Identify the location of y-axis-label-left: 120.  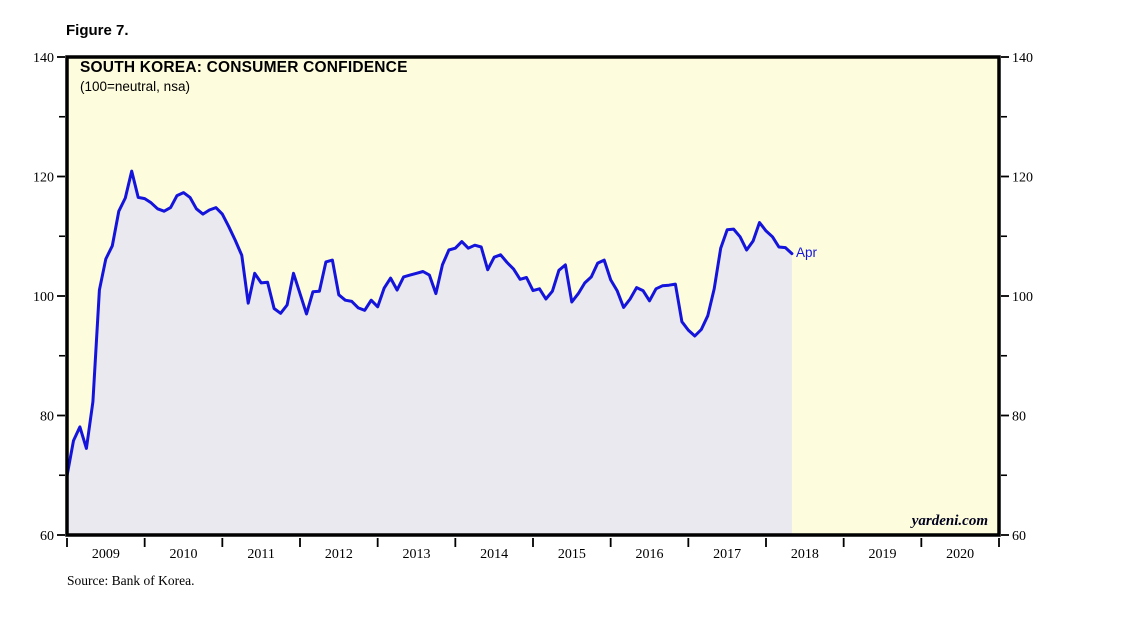
(43, 178).